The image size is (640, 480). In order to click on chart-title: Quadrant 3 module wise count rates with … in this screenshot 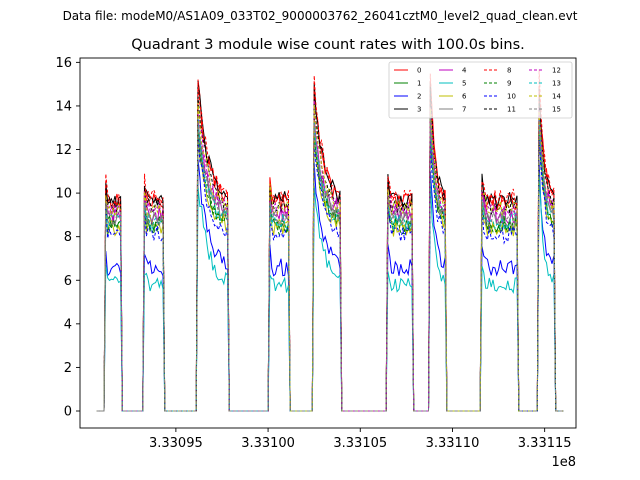, I will do `click(328, 45)`.